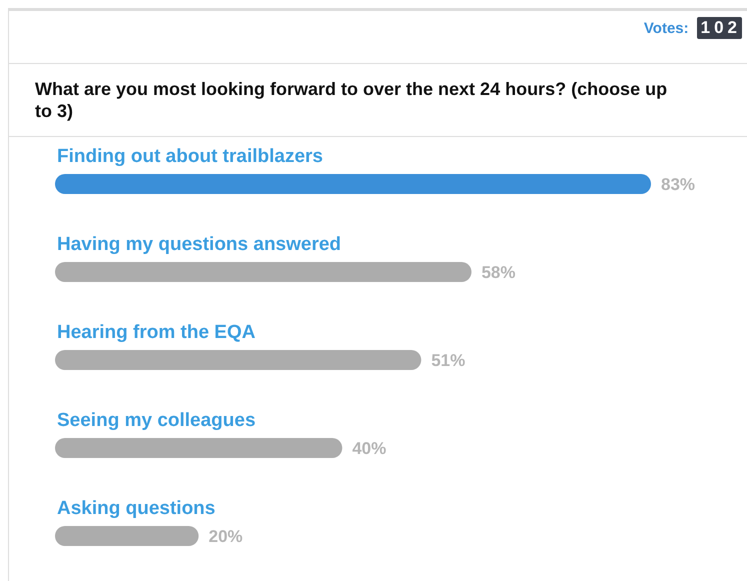 The height and width of the screenshot is (581, 747). Describe the element at coordinates (693, 28) in the screenshot. I see `text: Votes: 102` at that location.